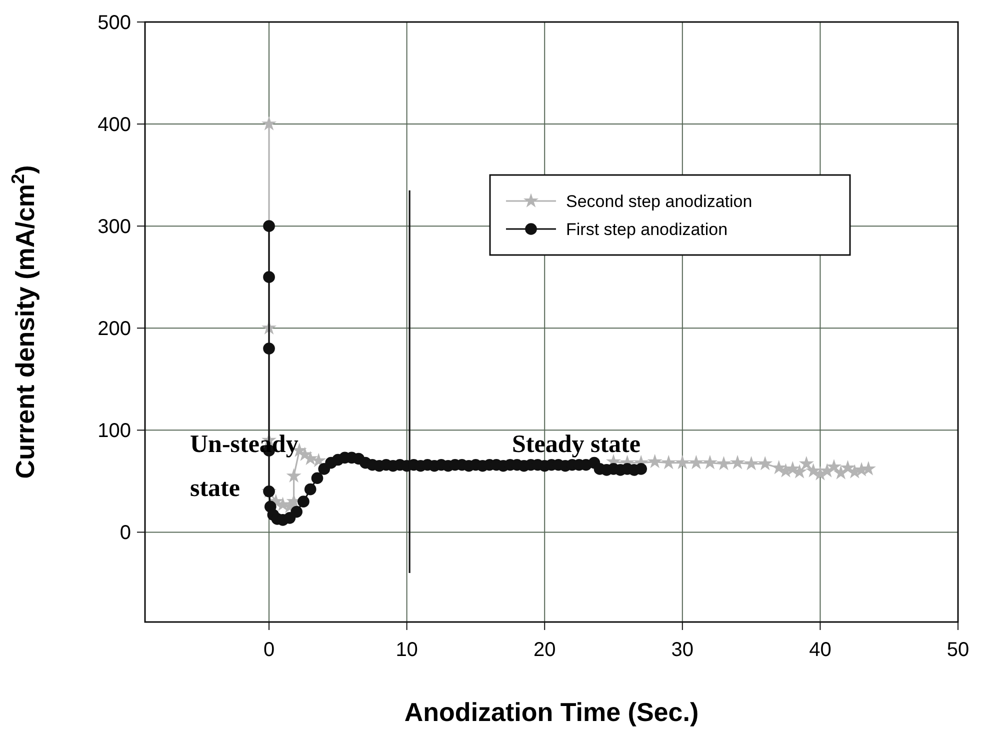 The width and height of the screenshot is (984, 739). I want to click on x-axis-title: Anodization Time (Sec.), so click(551, 712).